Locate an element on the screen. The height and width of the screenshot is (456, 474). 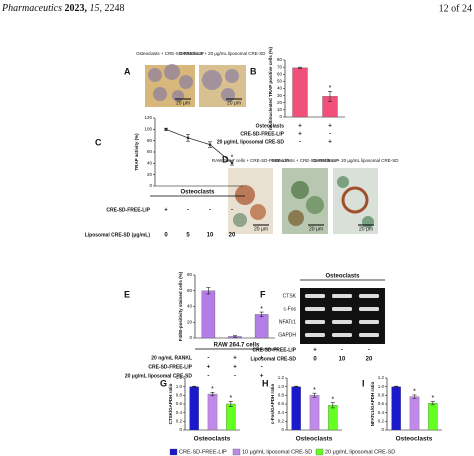
y-tick-label: 0.4 is located at coordinates (281, 412).